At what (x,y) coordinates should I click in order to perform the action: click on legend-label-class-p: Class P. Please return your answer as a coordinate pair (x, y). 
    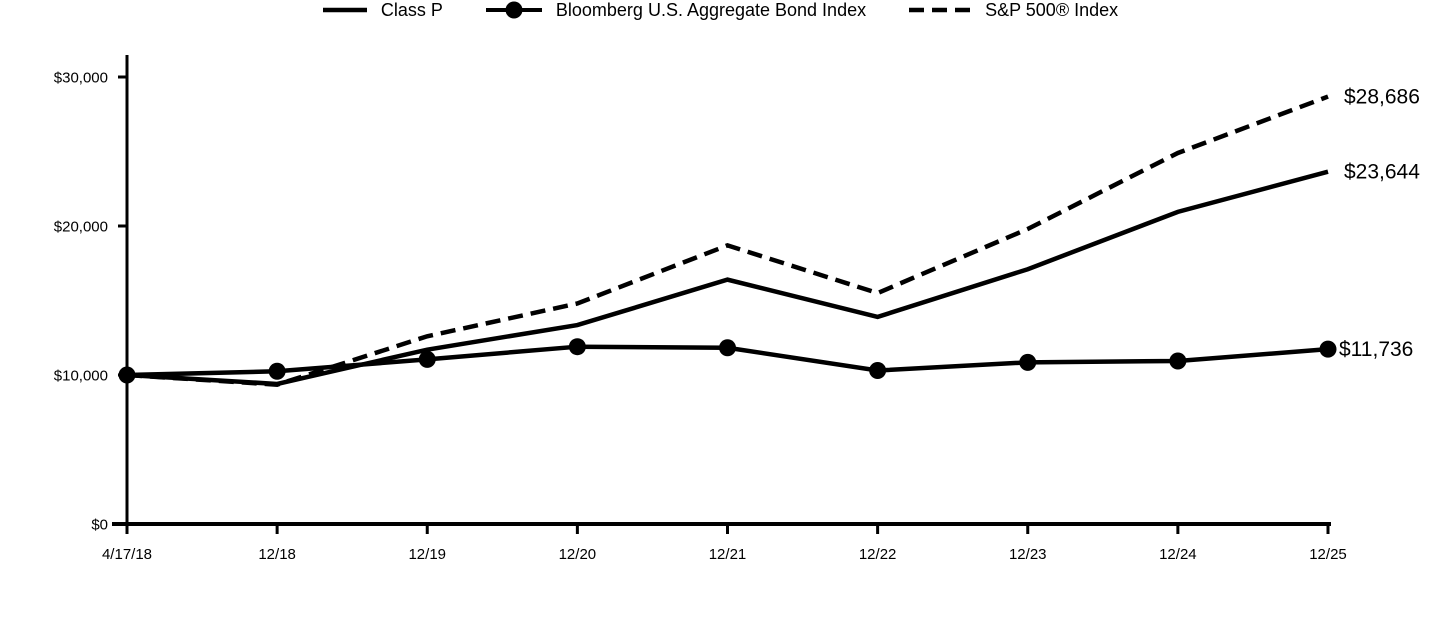
    Looking at the image, I should click on (411, 10).